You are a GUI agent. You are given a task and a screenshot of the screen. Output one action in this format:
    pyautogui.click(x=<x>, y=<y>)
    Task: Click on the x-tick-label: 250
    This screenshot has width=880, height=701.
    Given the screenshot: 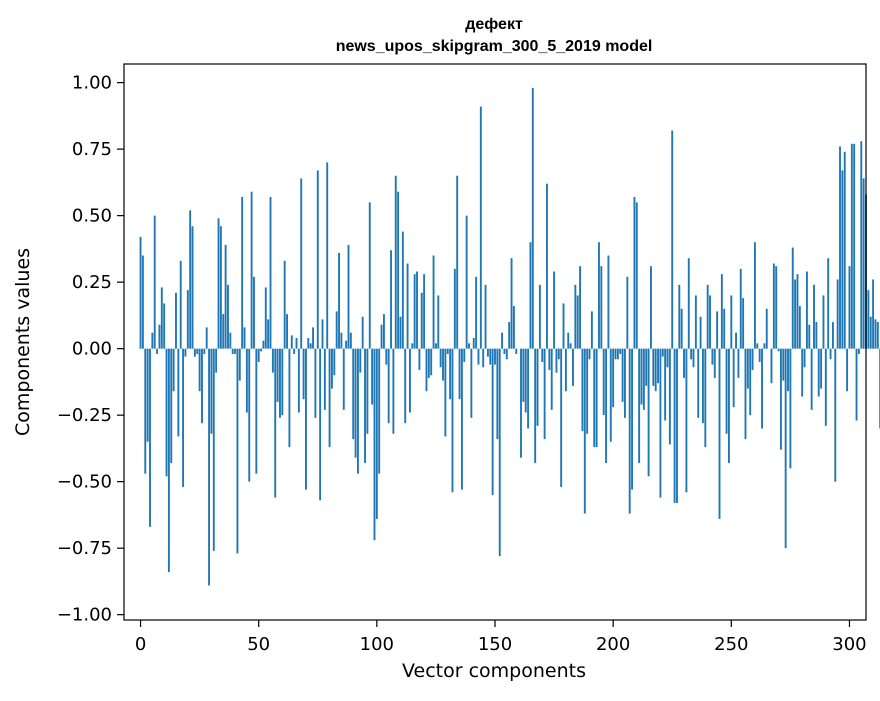 What is the action you would take?
    pyautogui.click(x=731, y=644)
    